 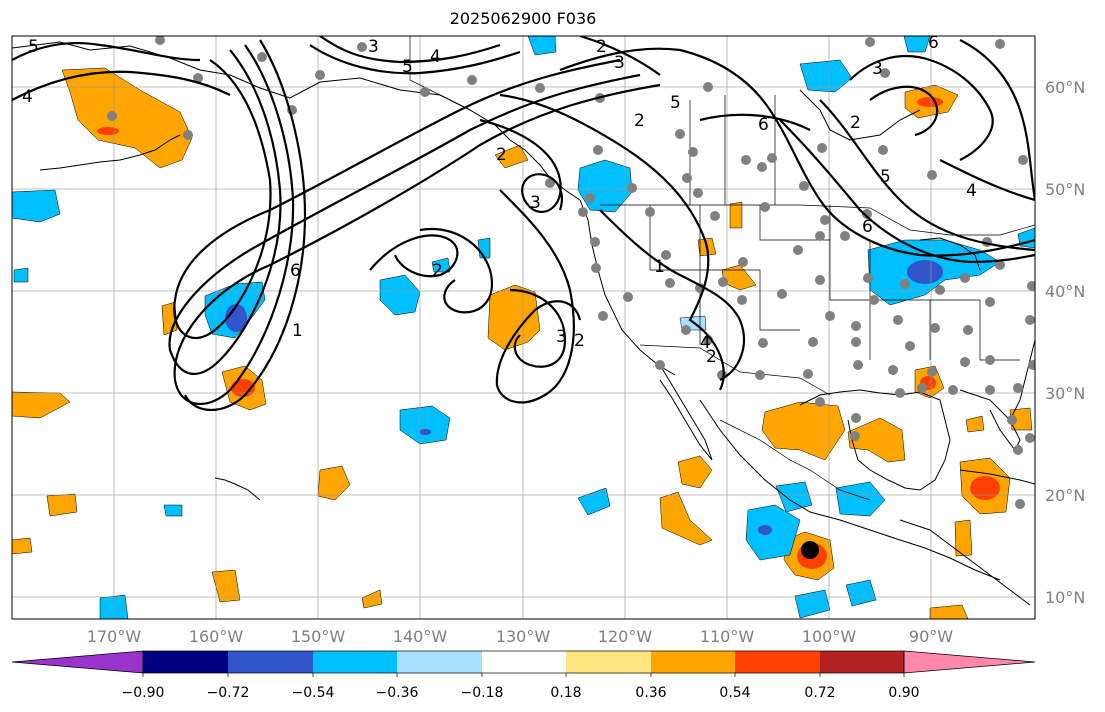 I want to click on colorbar-frame, so click(x=523, y=662).